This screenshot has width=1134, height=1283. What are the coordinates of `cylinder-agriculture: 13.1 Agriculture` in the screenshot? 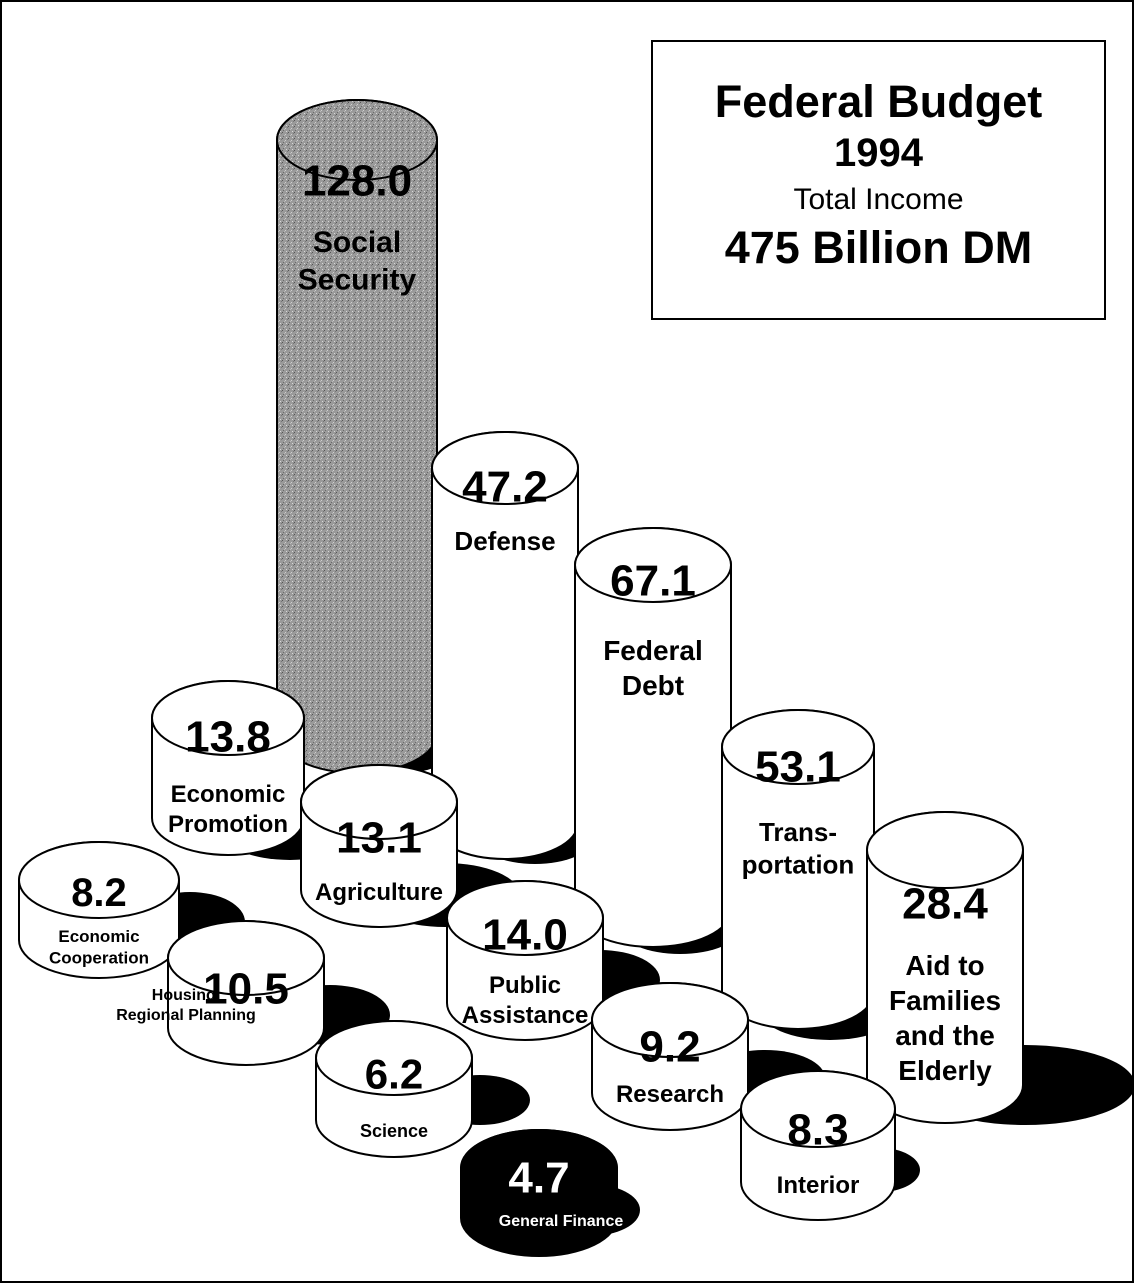 It's located at (379, 846).